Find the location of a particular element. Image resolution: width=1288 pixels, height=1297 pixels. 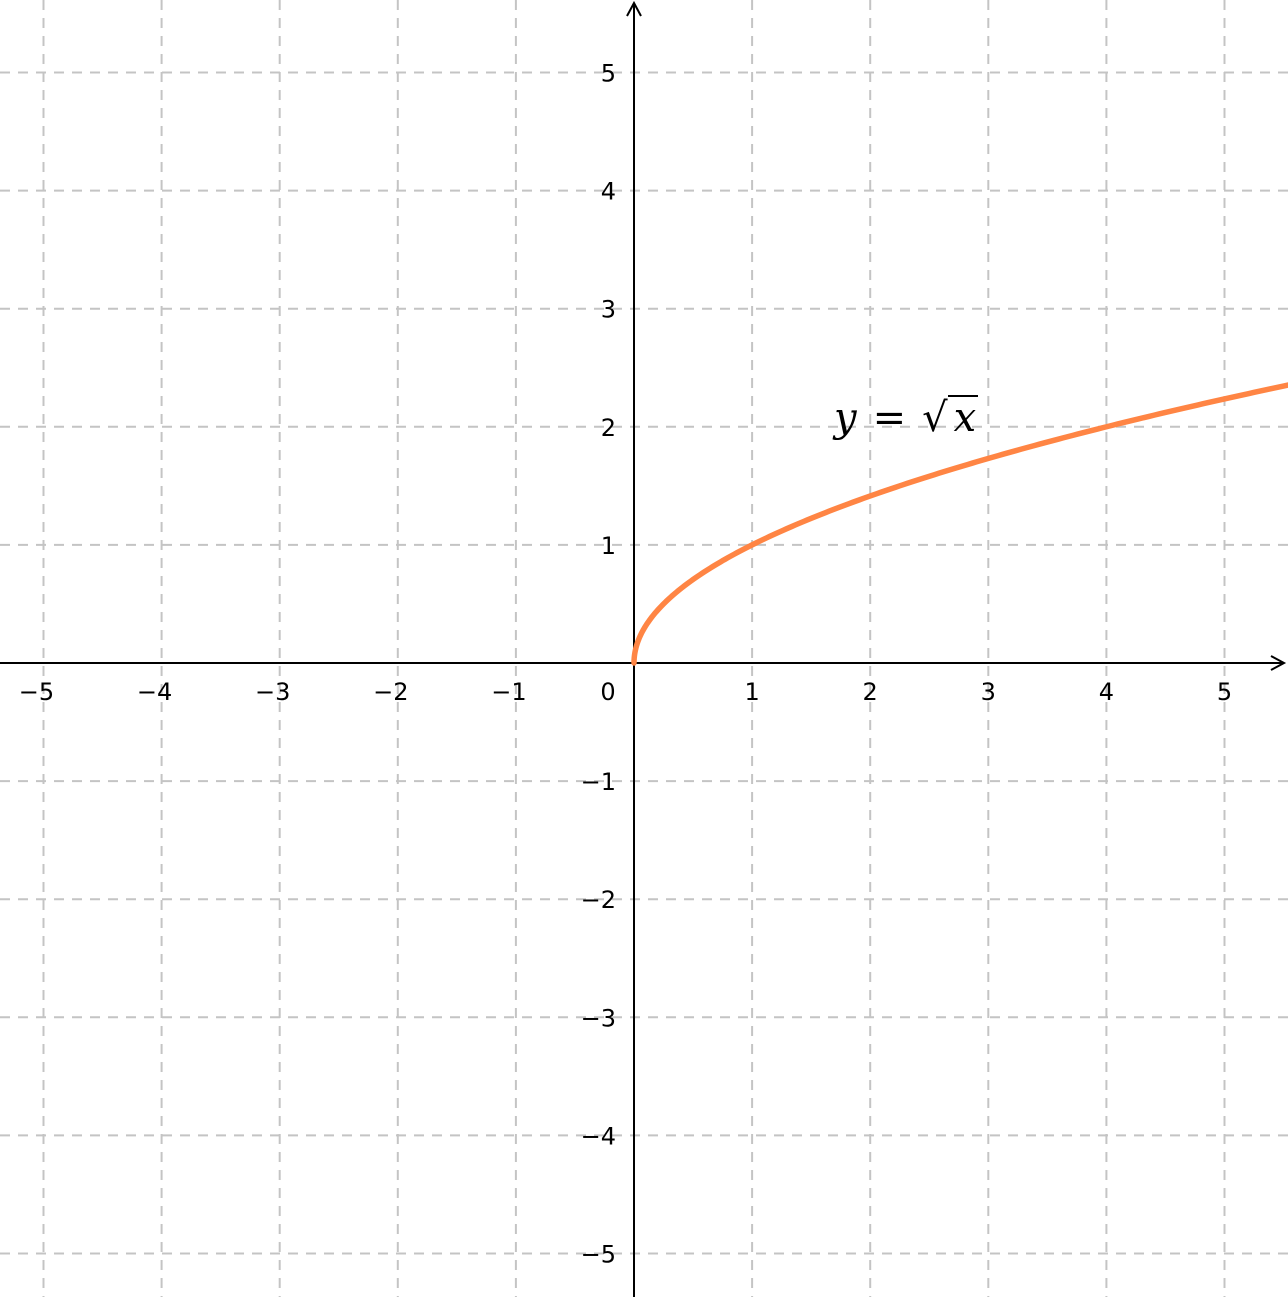

x-tick-label: −3 is located at coordinates (272, 692).